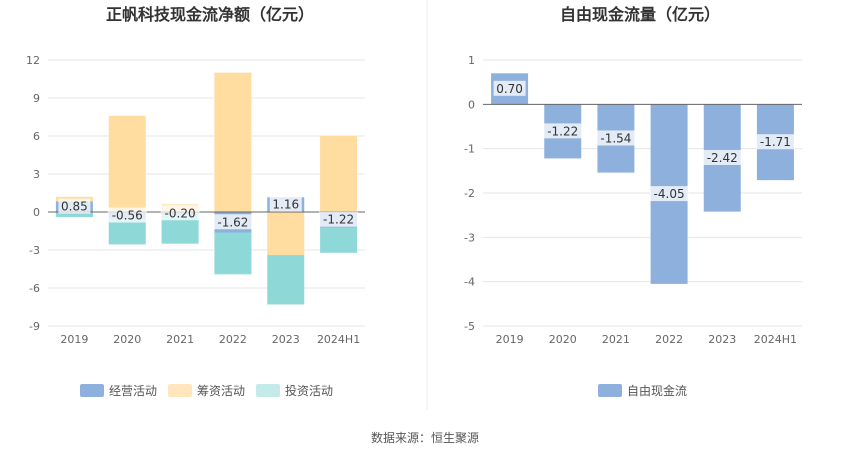 Image resolution: width=850 pixels, height=459 pixels. Describe the element at coordinates (92, 390) in the screenshot. I see `legend-swatch-operating` at that location.